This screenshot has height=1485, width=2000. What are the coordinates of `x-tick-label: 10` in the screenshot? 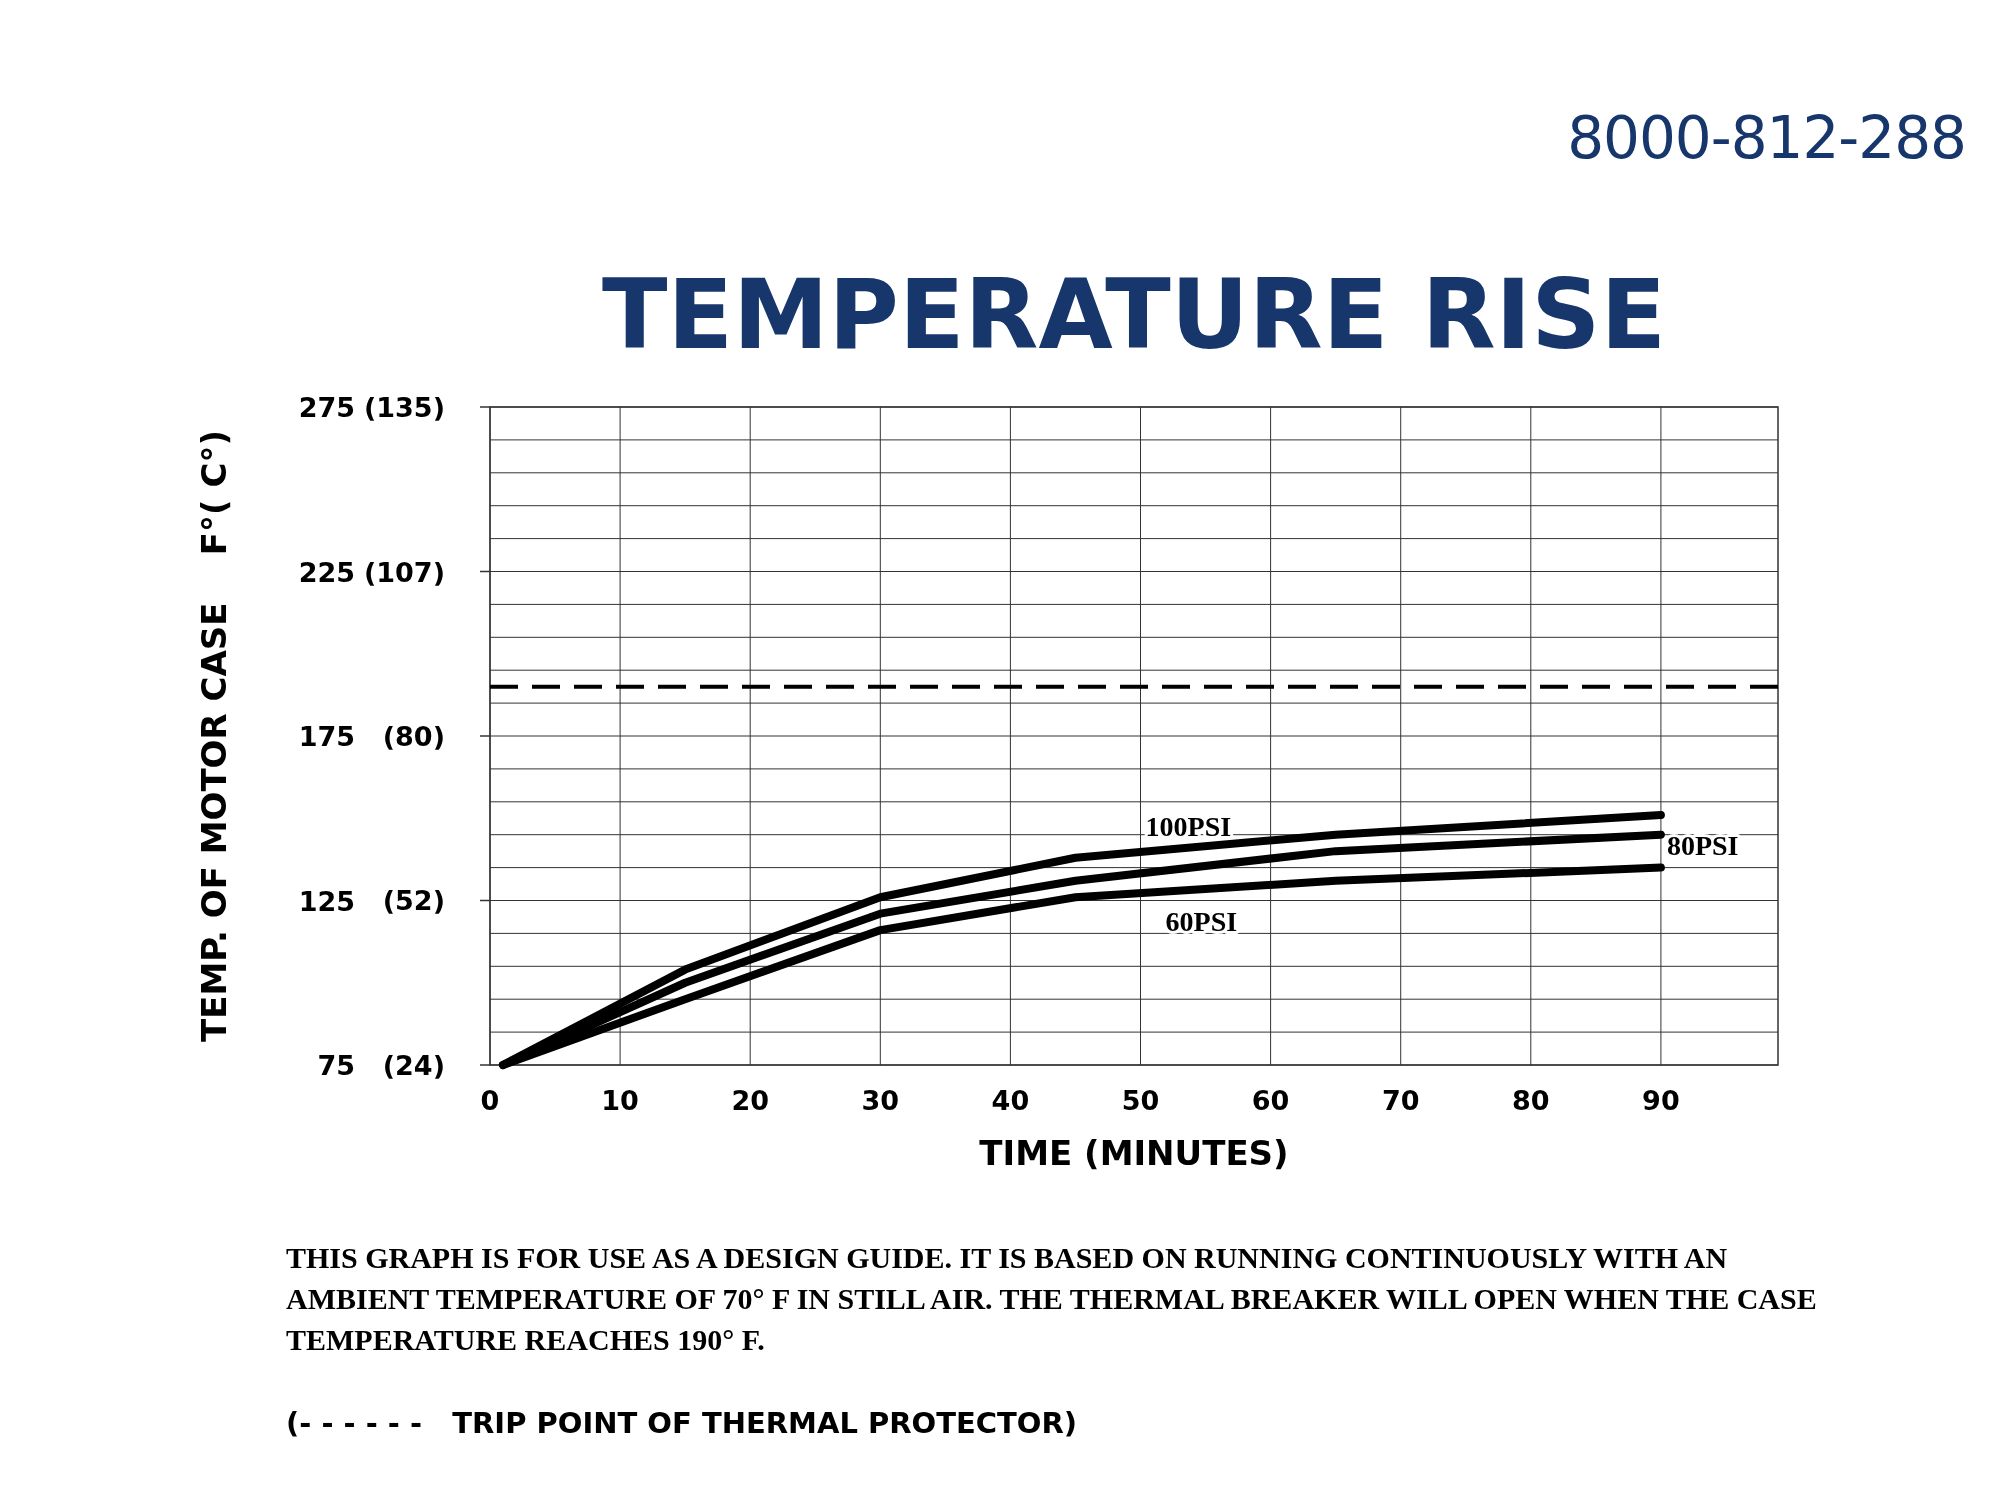 It's located at (620, 1100).